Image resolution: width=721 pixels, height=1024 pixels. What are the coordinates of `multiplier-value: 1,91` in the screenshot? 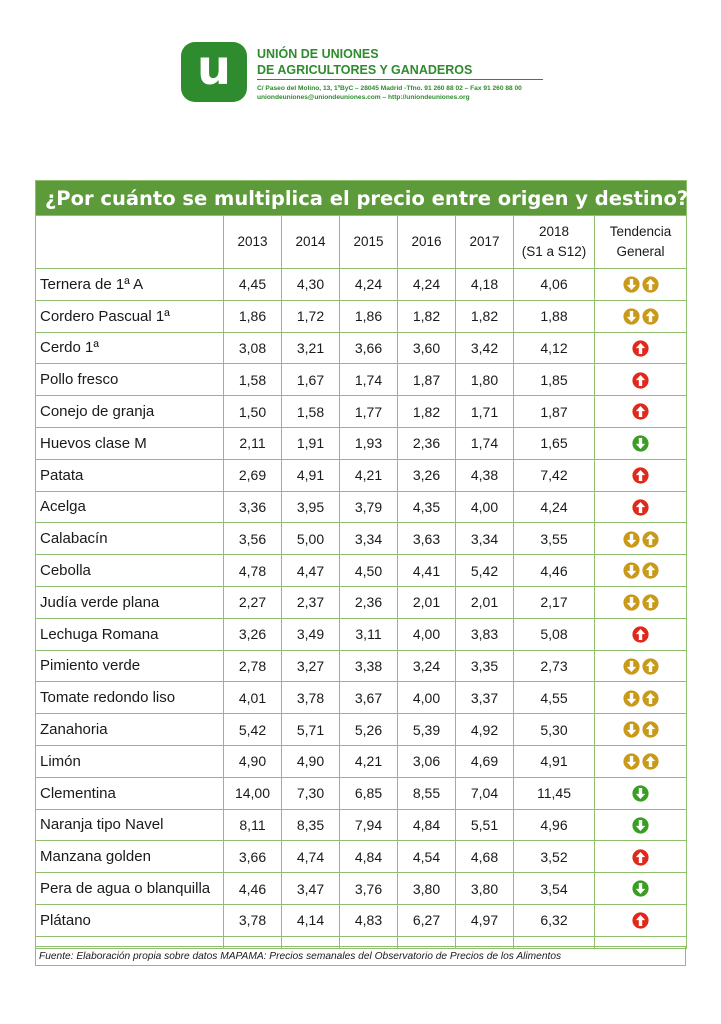 It's located at (310, 443).